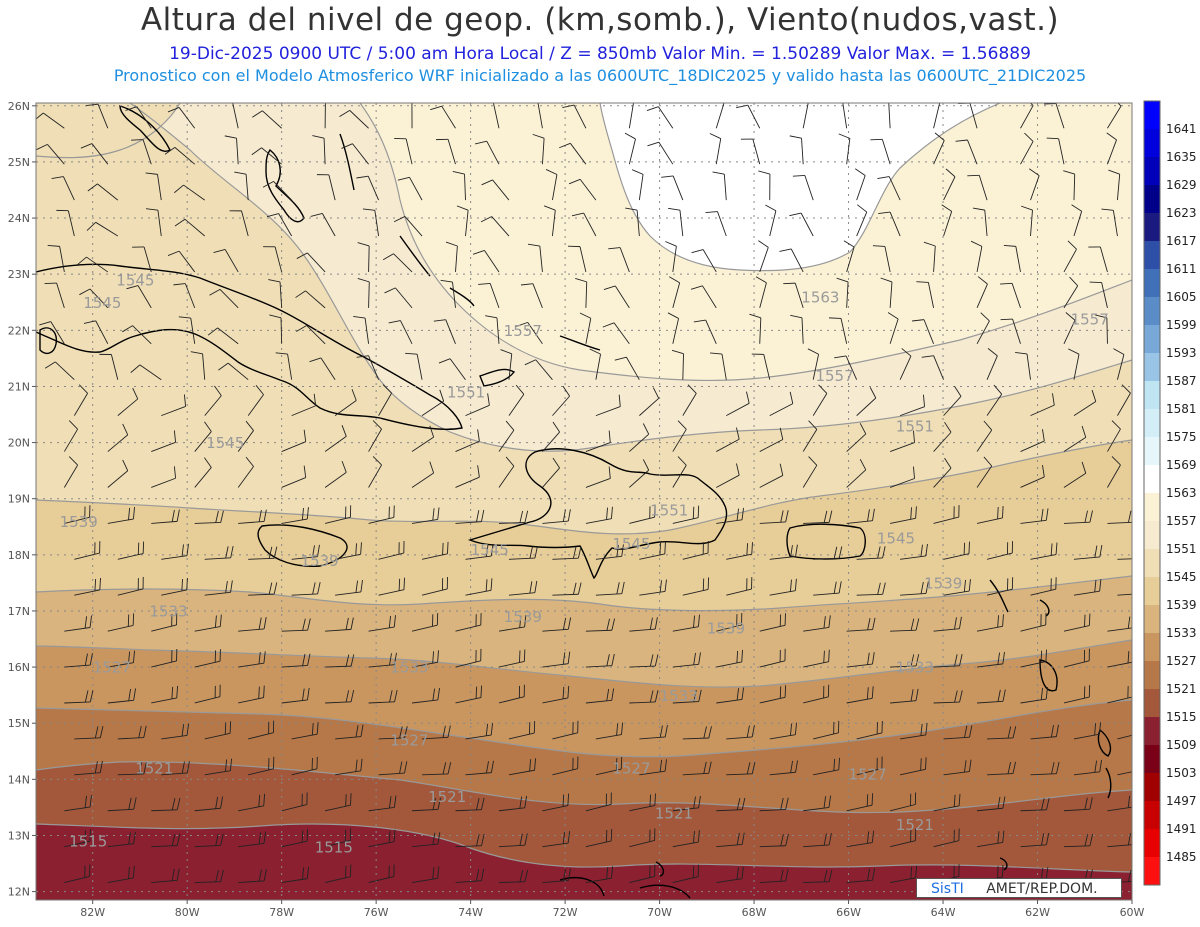  What do you see at coordinates (754, 912) in the screenshot?
I see `lon-tick-label: 68W` at bounding box center [754, 912].